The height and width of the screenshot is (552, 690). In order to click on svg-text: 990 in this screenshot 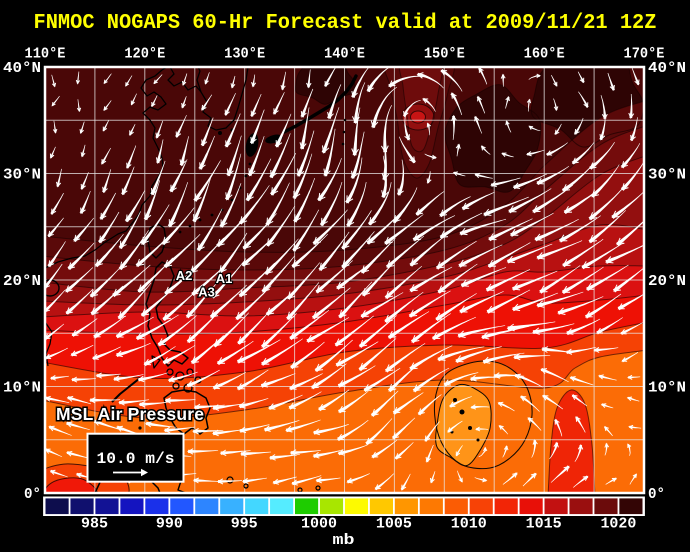, I will do `click(169, 524)`.